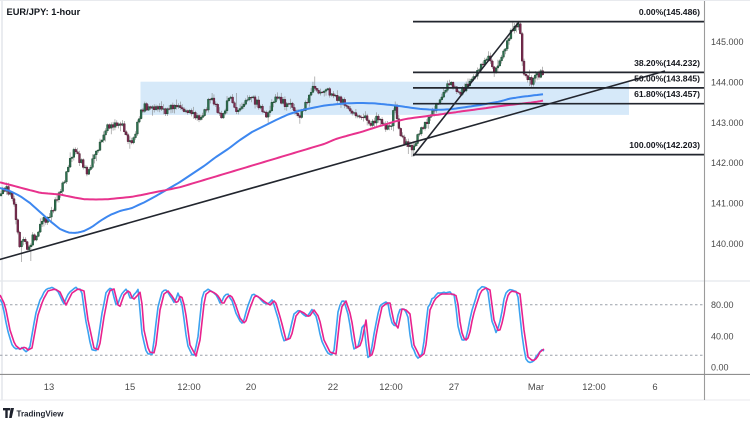 The width and height of the screenshot is (750, 430). Describe the element at coordinates (664, 145) in the screenshot. I see `svg-text: 100.00%(142.203)` at that location.